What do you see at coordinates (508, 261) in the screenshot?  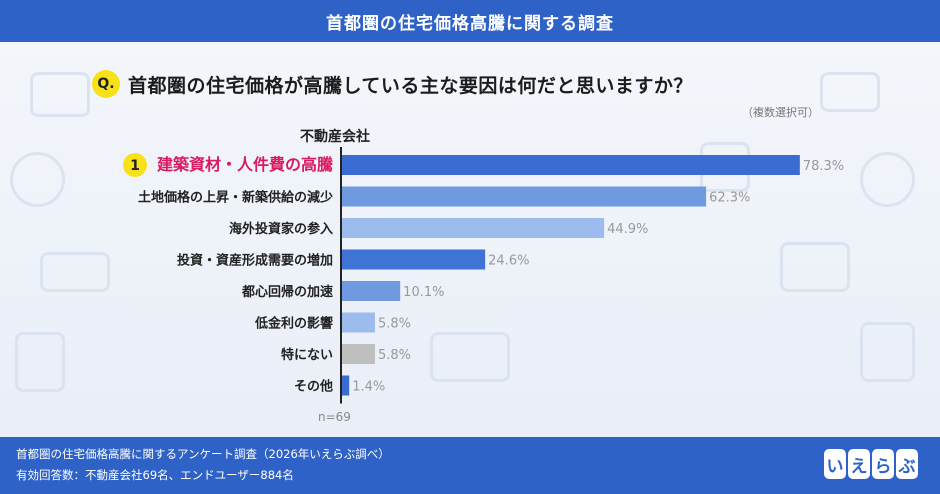 I see `value-label: 24.6%` at bounding box center [508, 261].